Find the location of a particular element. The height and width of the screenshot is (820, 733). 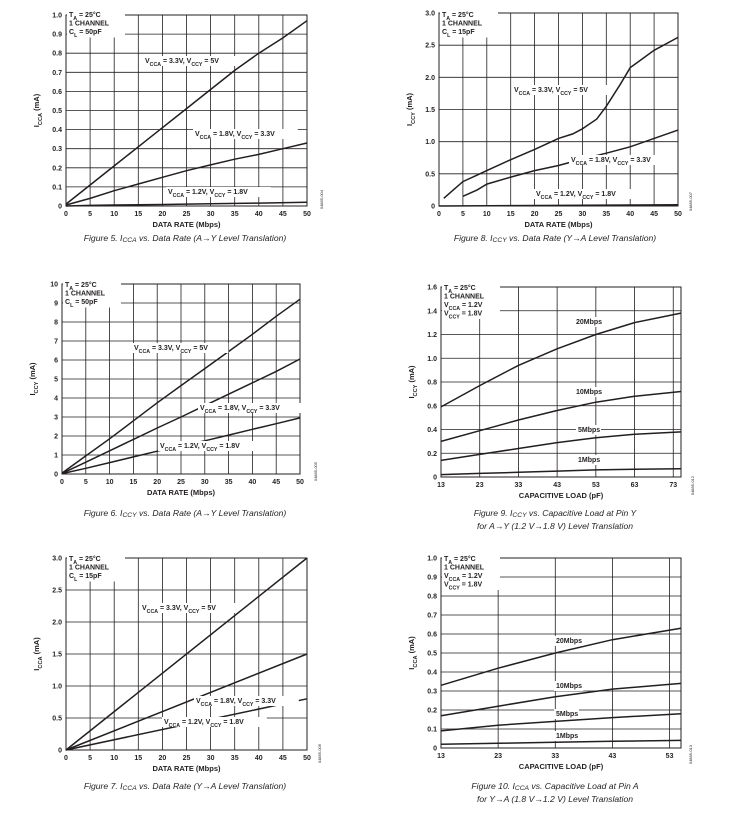

plot-frame is located at coordinates (181, 379).